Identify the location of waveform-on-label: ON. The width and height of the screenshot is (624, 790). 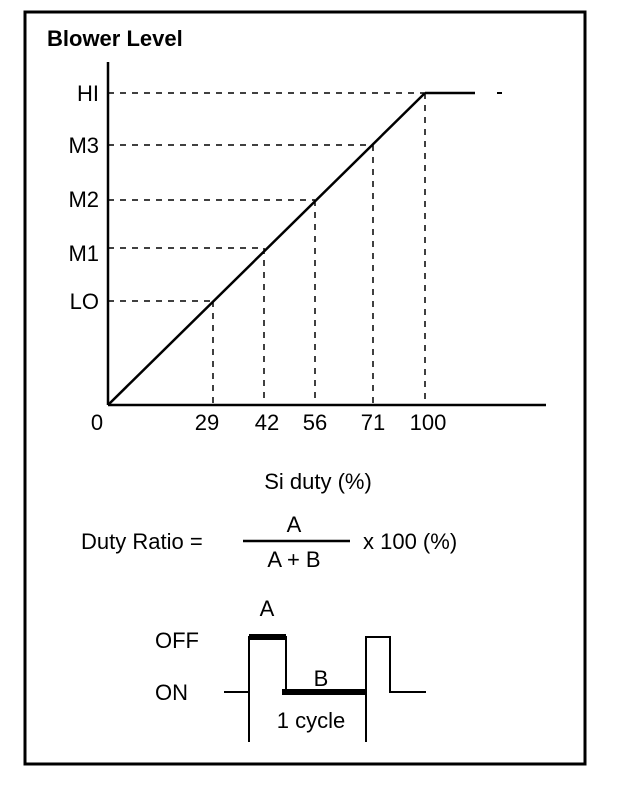
(171, 692).